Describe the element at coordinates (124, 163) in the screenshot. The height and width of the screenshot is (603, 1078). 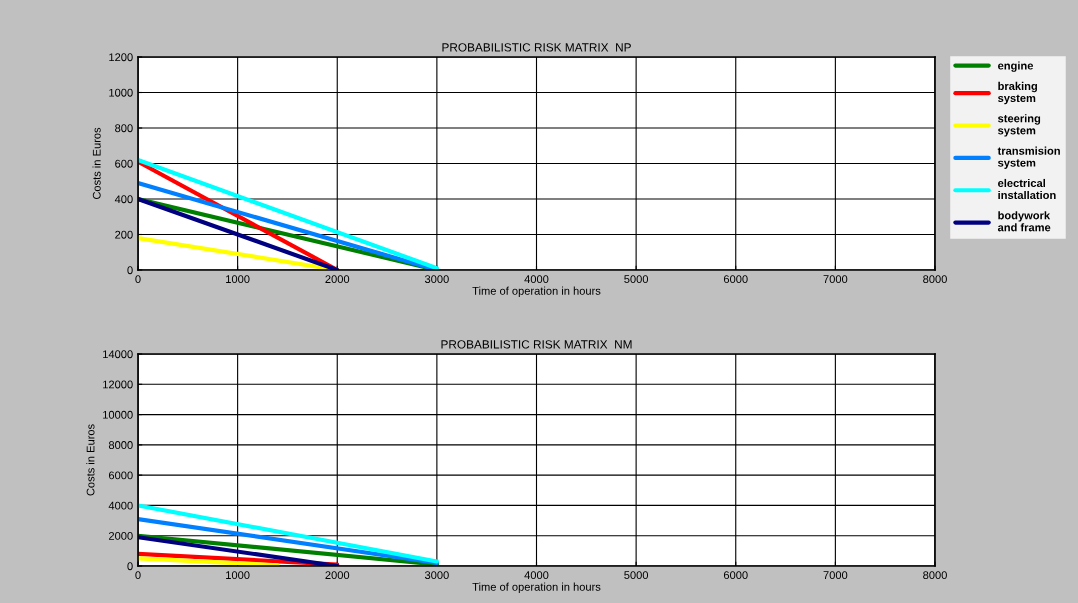
I see `y-tick-label: 600` at that location.